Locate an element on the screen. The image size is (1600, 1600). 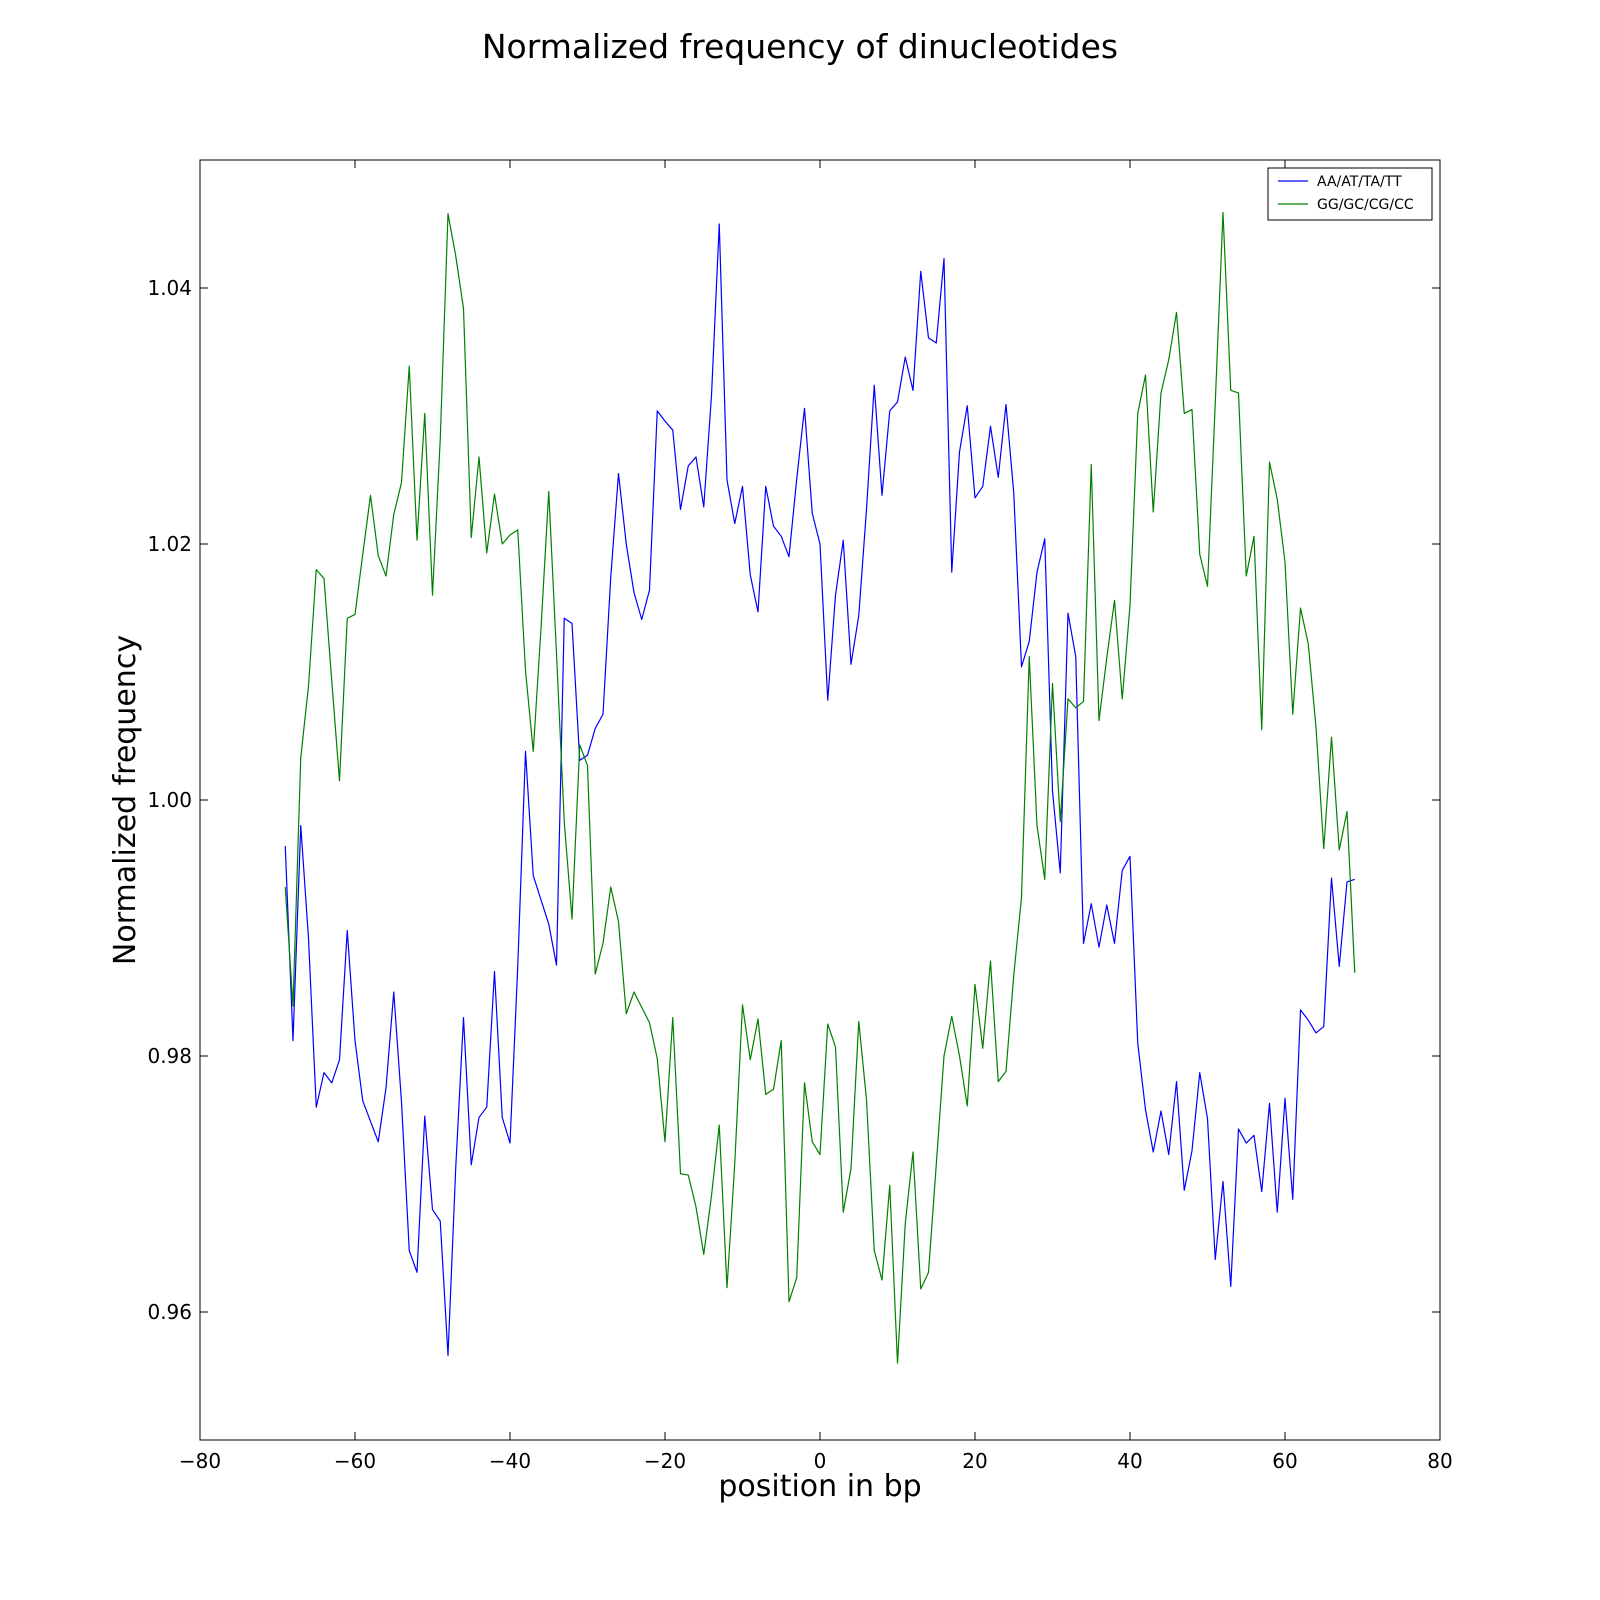
x-tick-label: 60 is located at coordinates (1284, 1461).